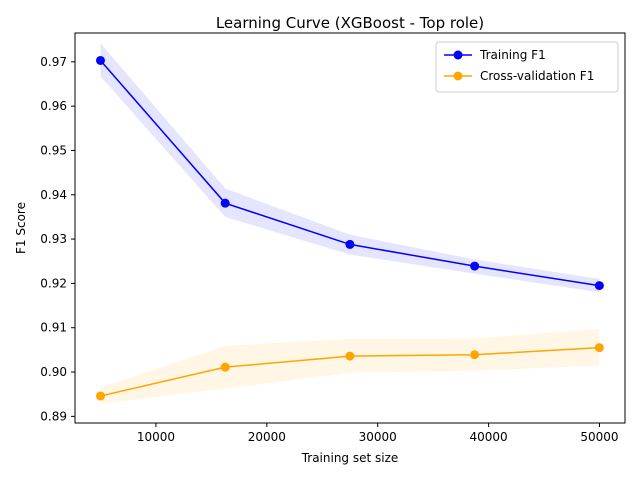  I want to click on y-tick-label: 0.95, so click(53, 150).